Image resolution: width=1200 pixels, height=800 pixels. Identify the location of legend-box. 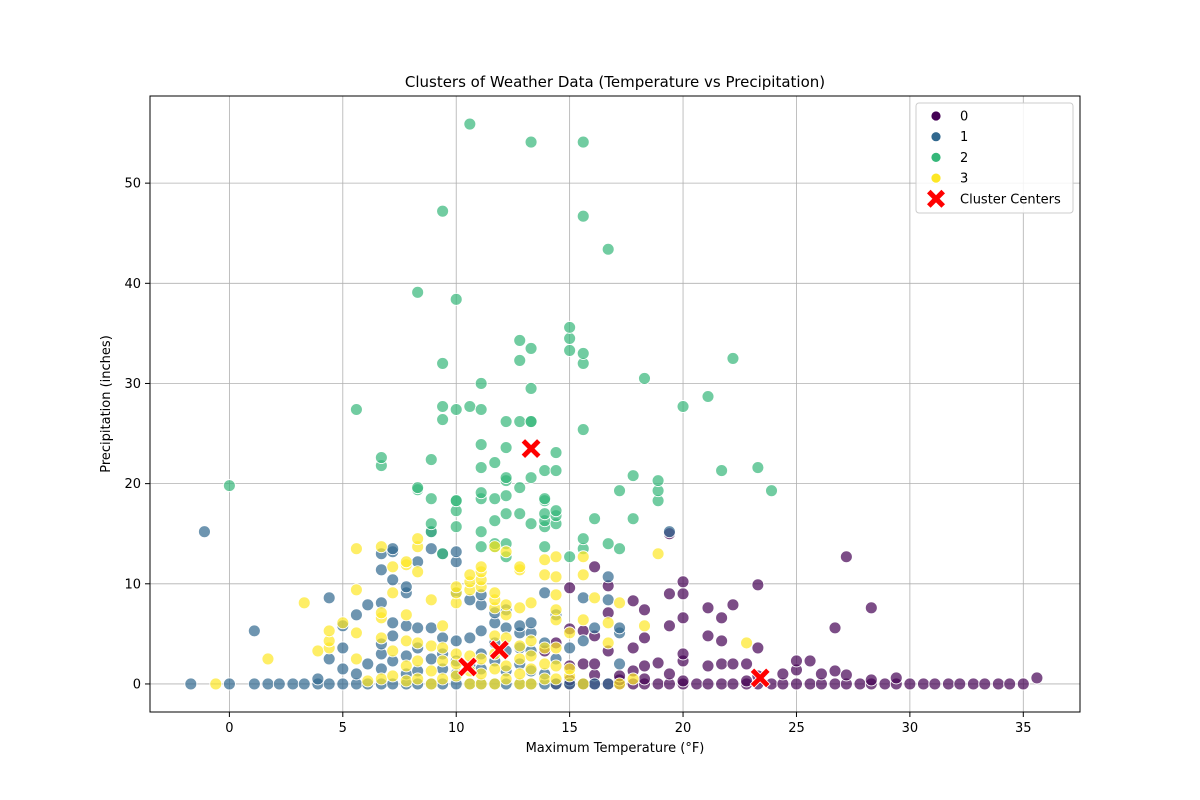
(994, 158).